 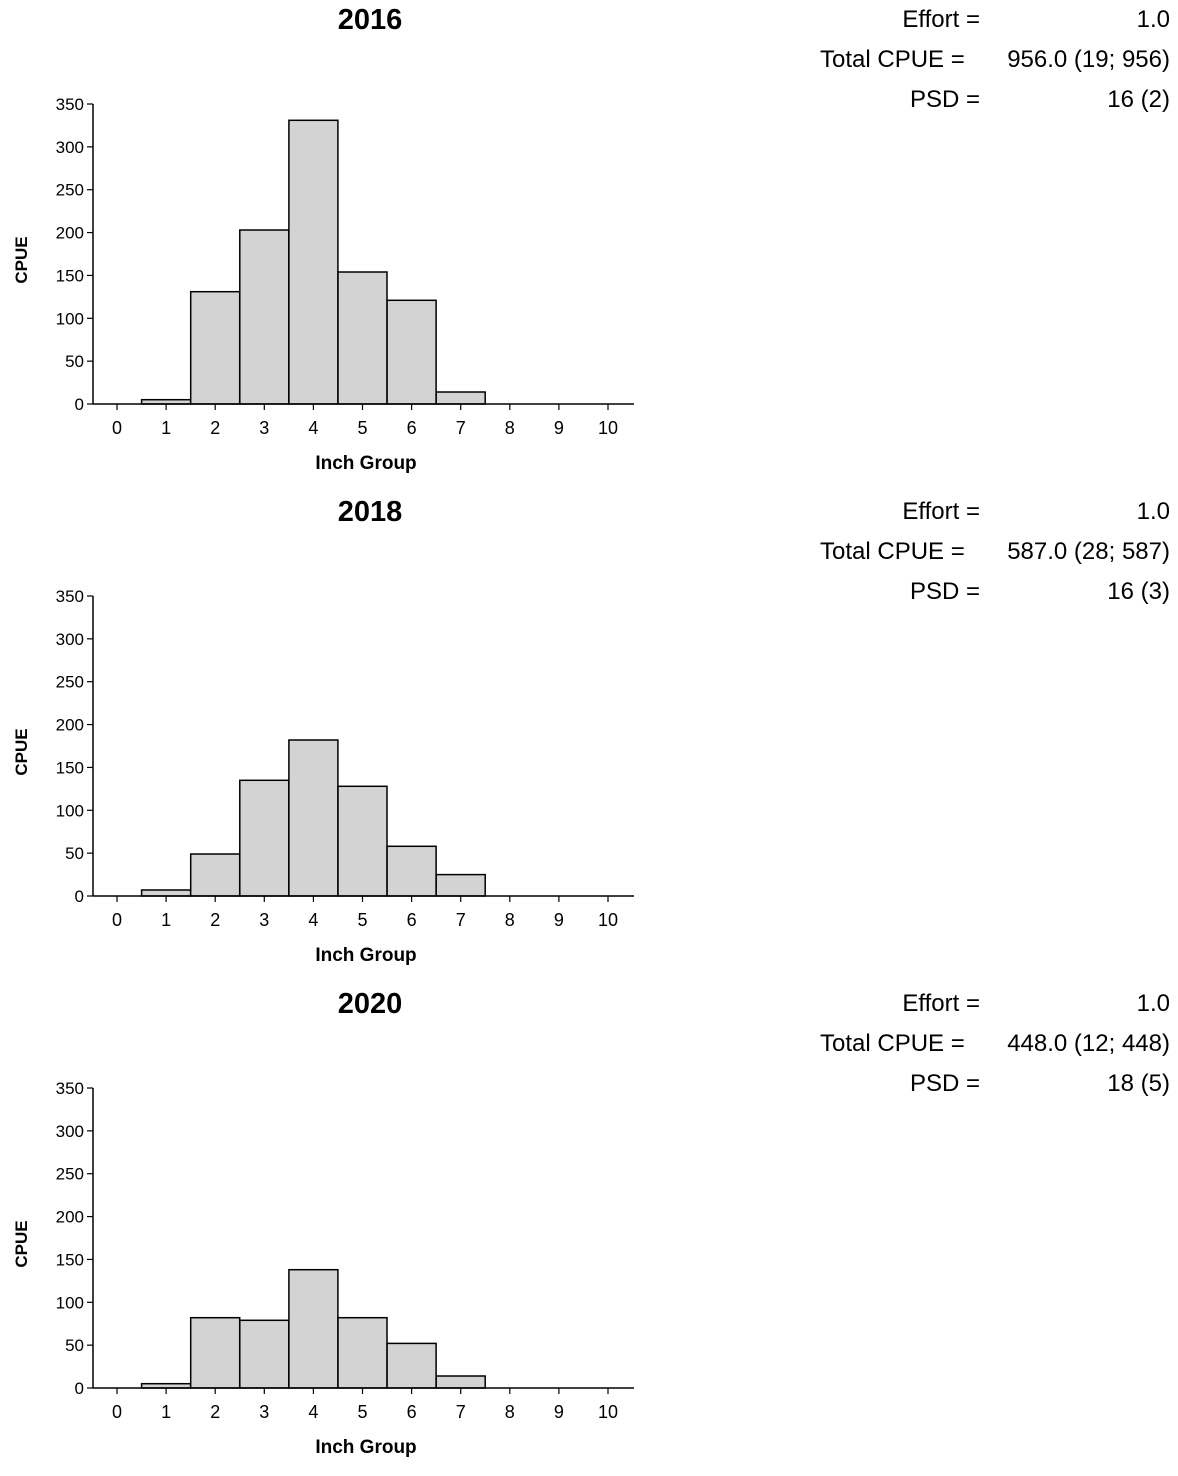 What do you see at coordinates (1088, 551) in the screenshot?
I see `total-cpue-value: 587.0 (28; 587)` at bounding box center [1088, 551].